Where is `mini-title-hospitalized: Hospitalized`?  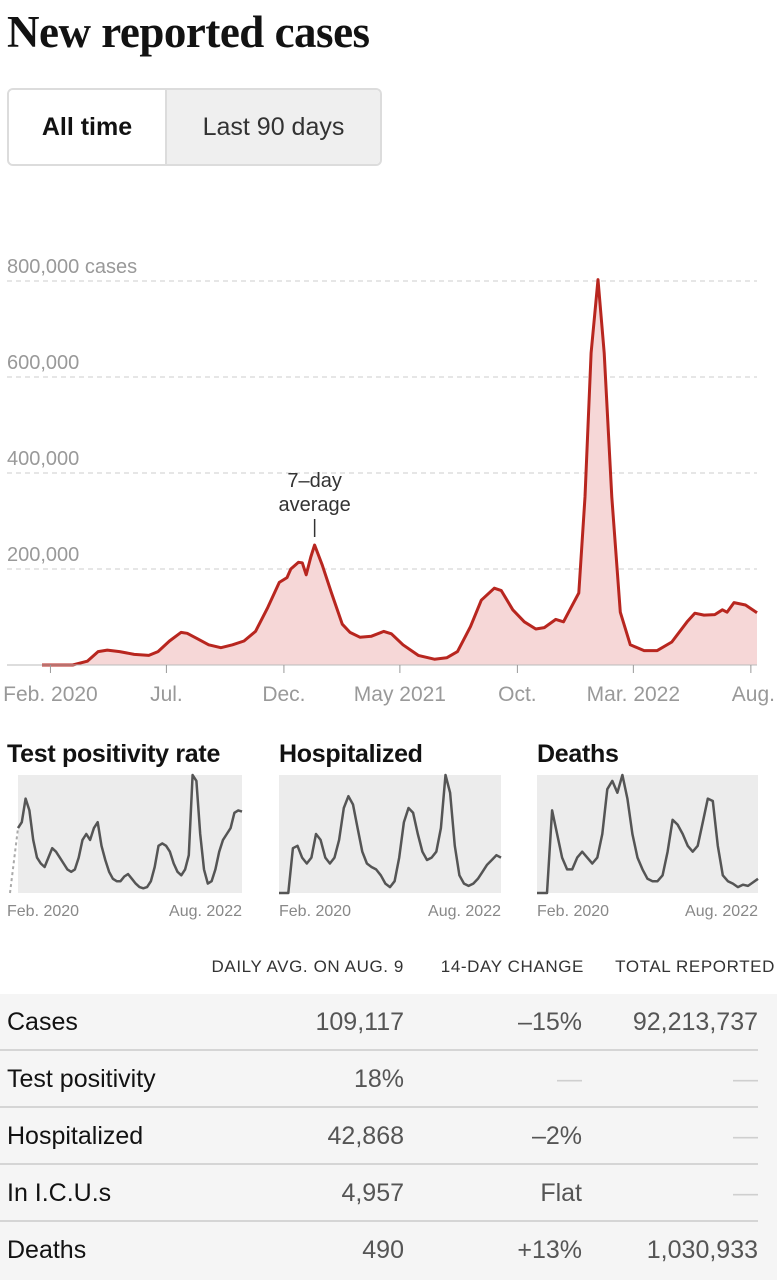
mini-title-hospitalized: Hospitalized is located at coordinates (351, 754).